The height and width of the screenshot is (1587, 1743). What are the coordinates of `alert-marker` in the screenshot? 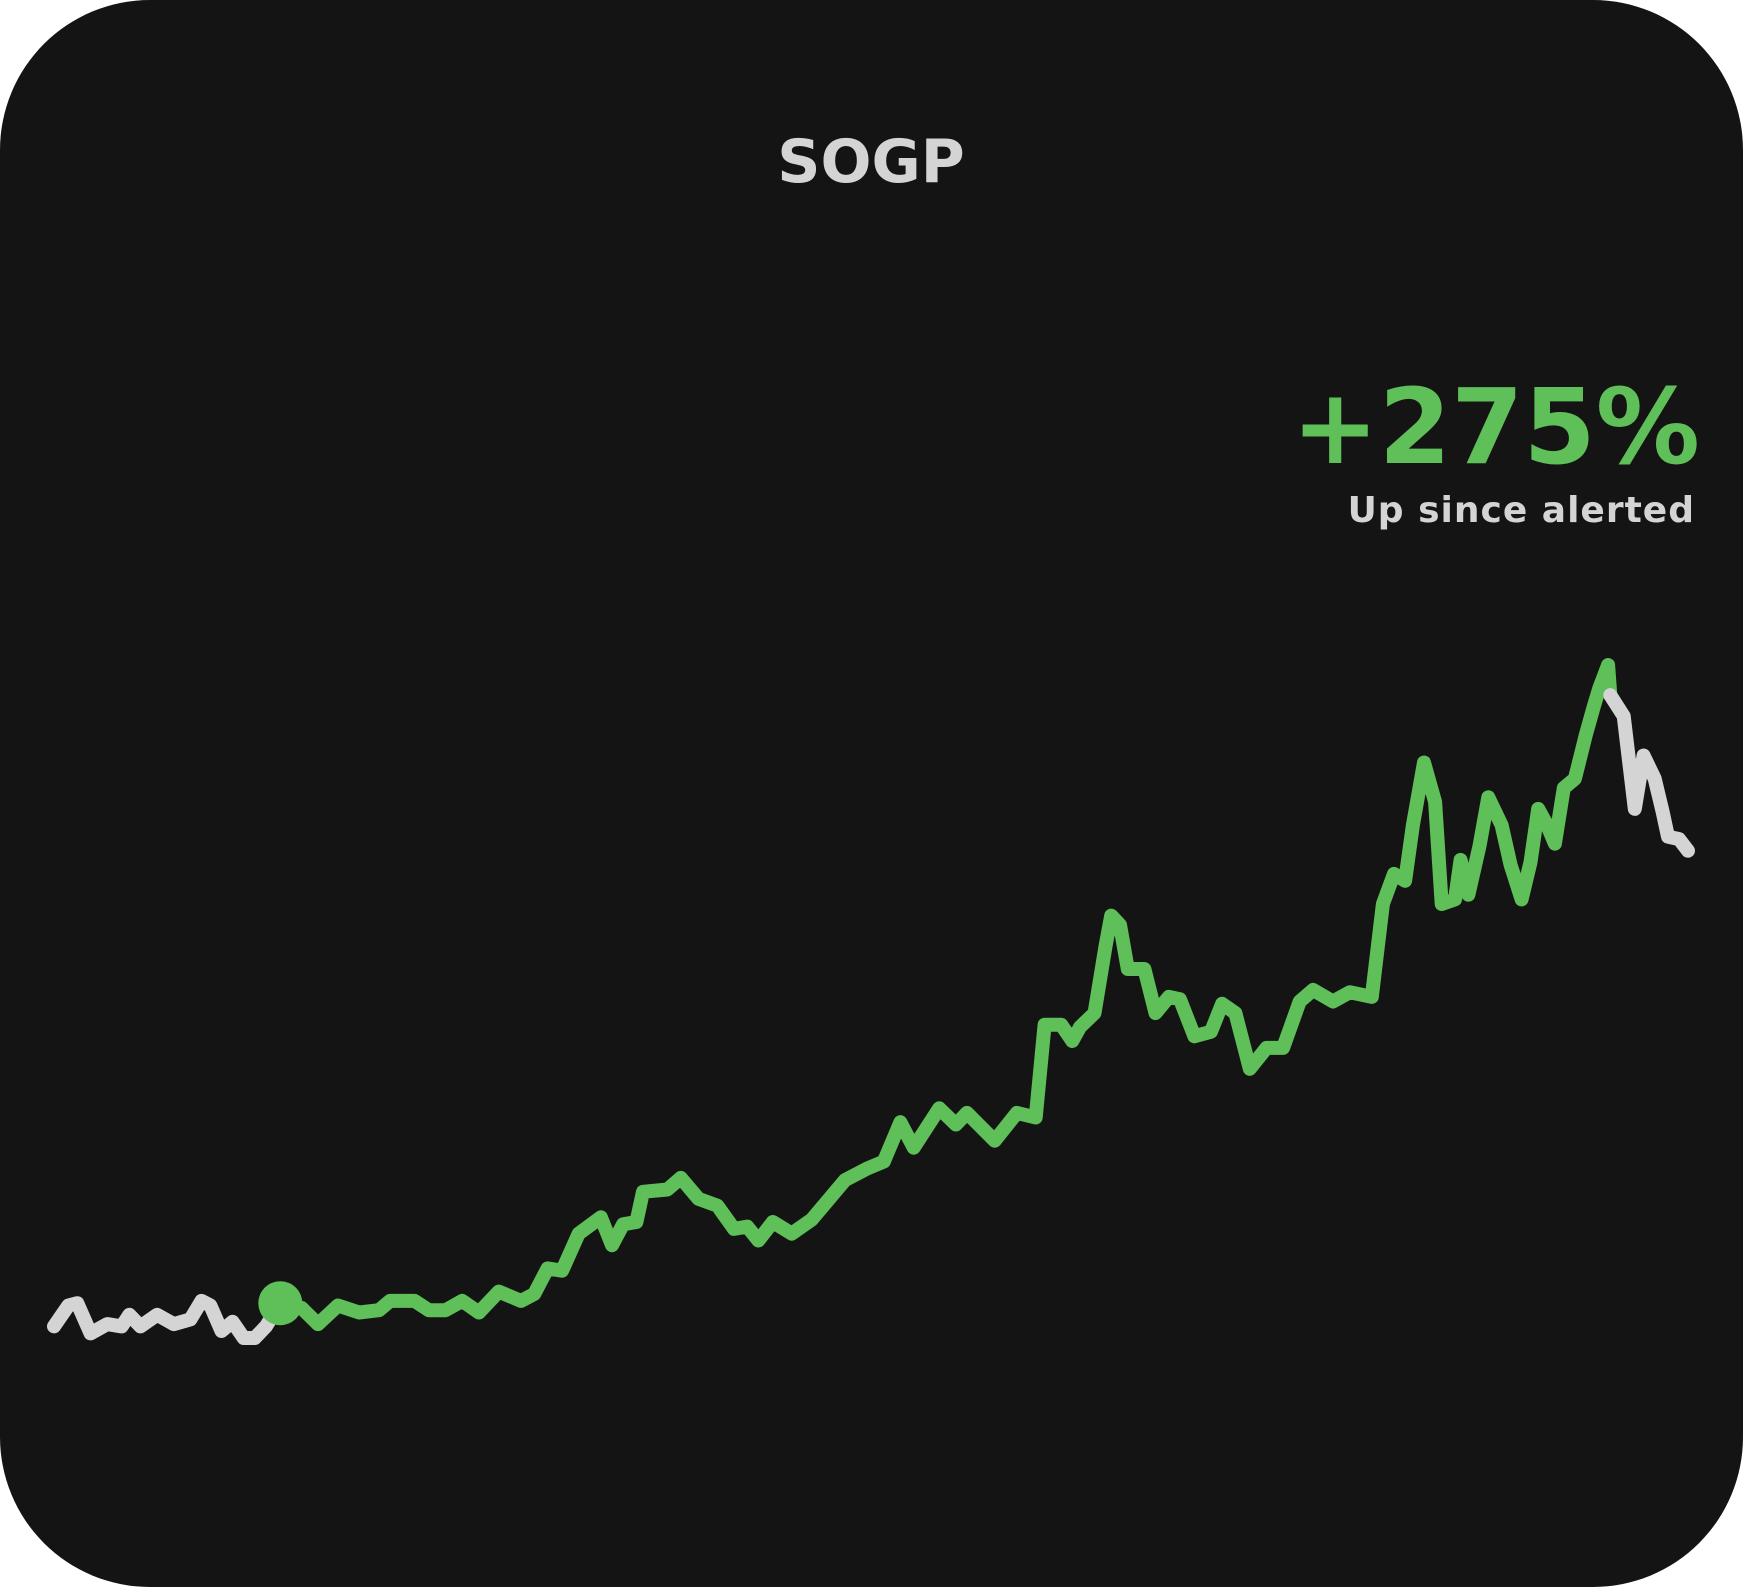 It's located at (280, 1303).